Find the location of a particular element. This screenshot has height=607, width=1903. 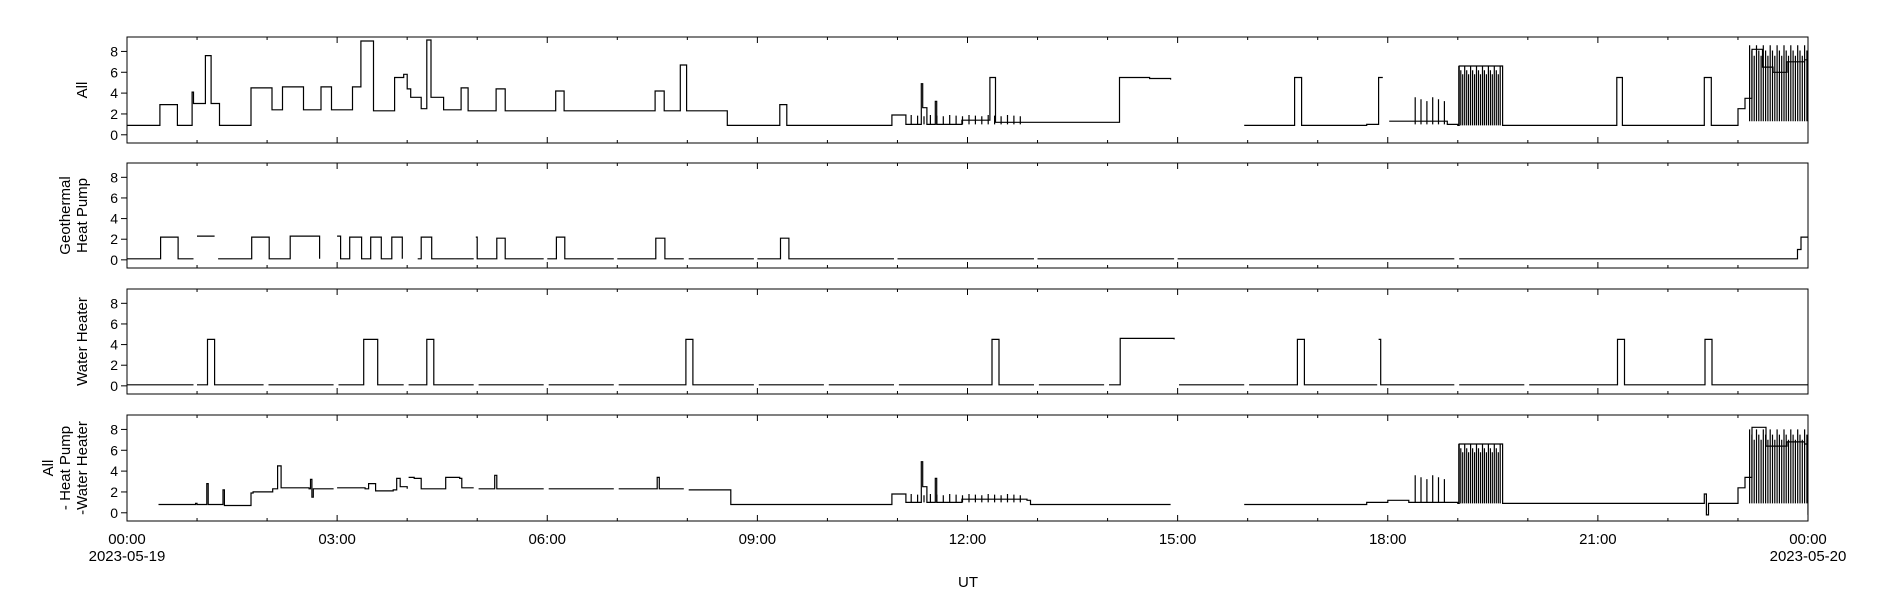

x-tick-label: 03:00 is located at coordinates (337, 539).